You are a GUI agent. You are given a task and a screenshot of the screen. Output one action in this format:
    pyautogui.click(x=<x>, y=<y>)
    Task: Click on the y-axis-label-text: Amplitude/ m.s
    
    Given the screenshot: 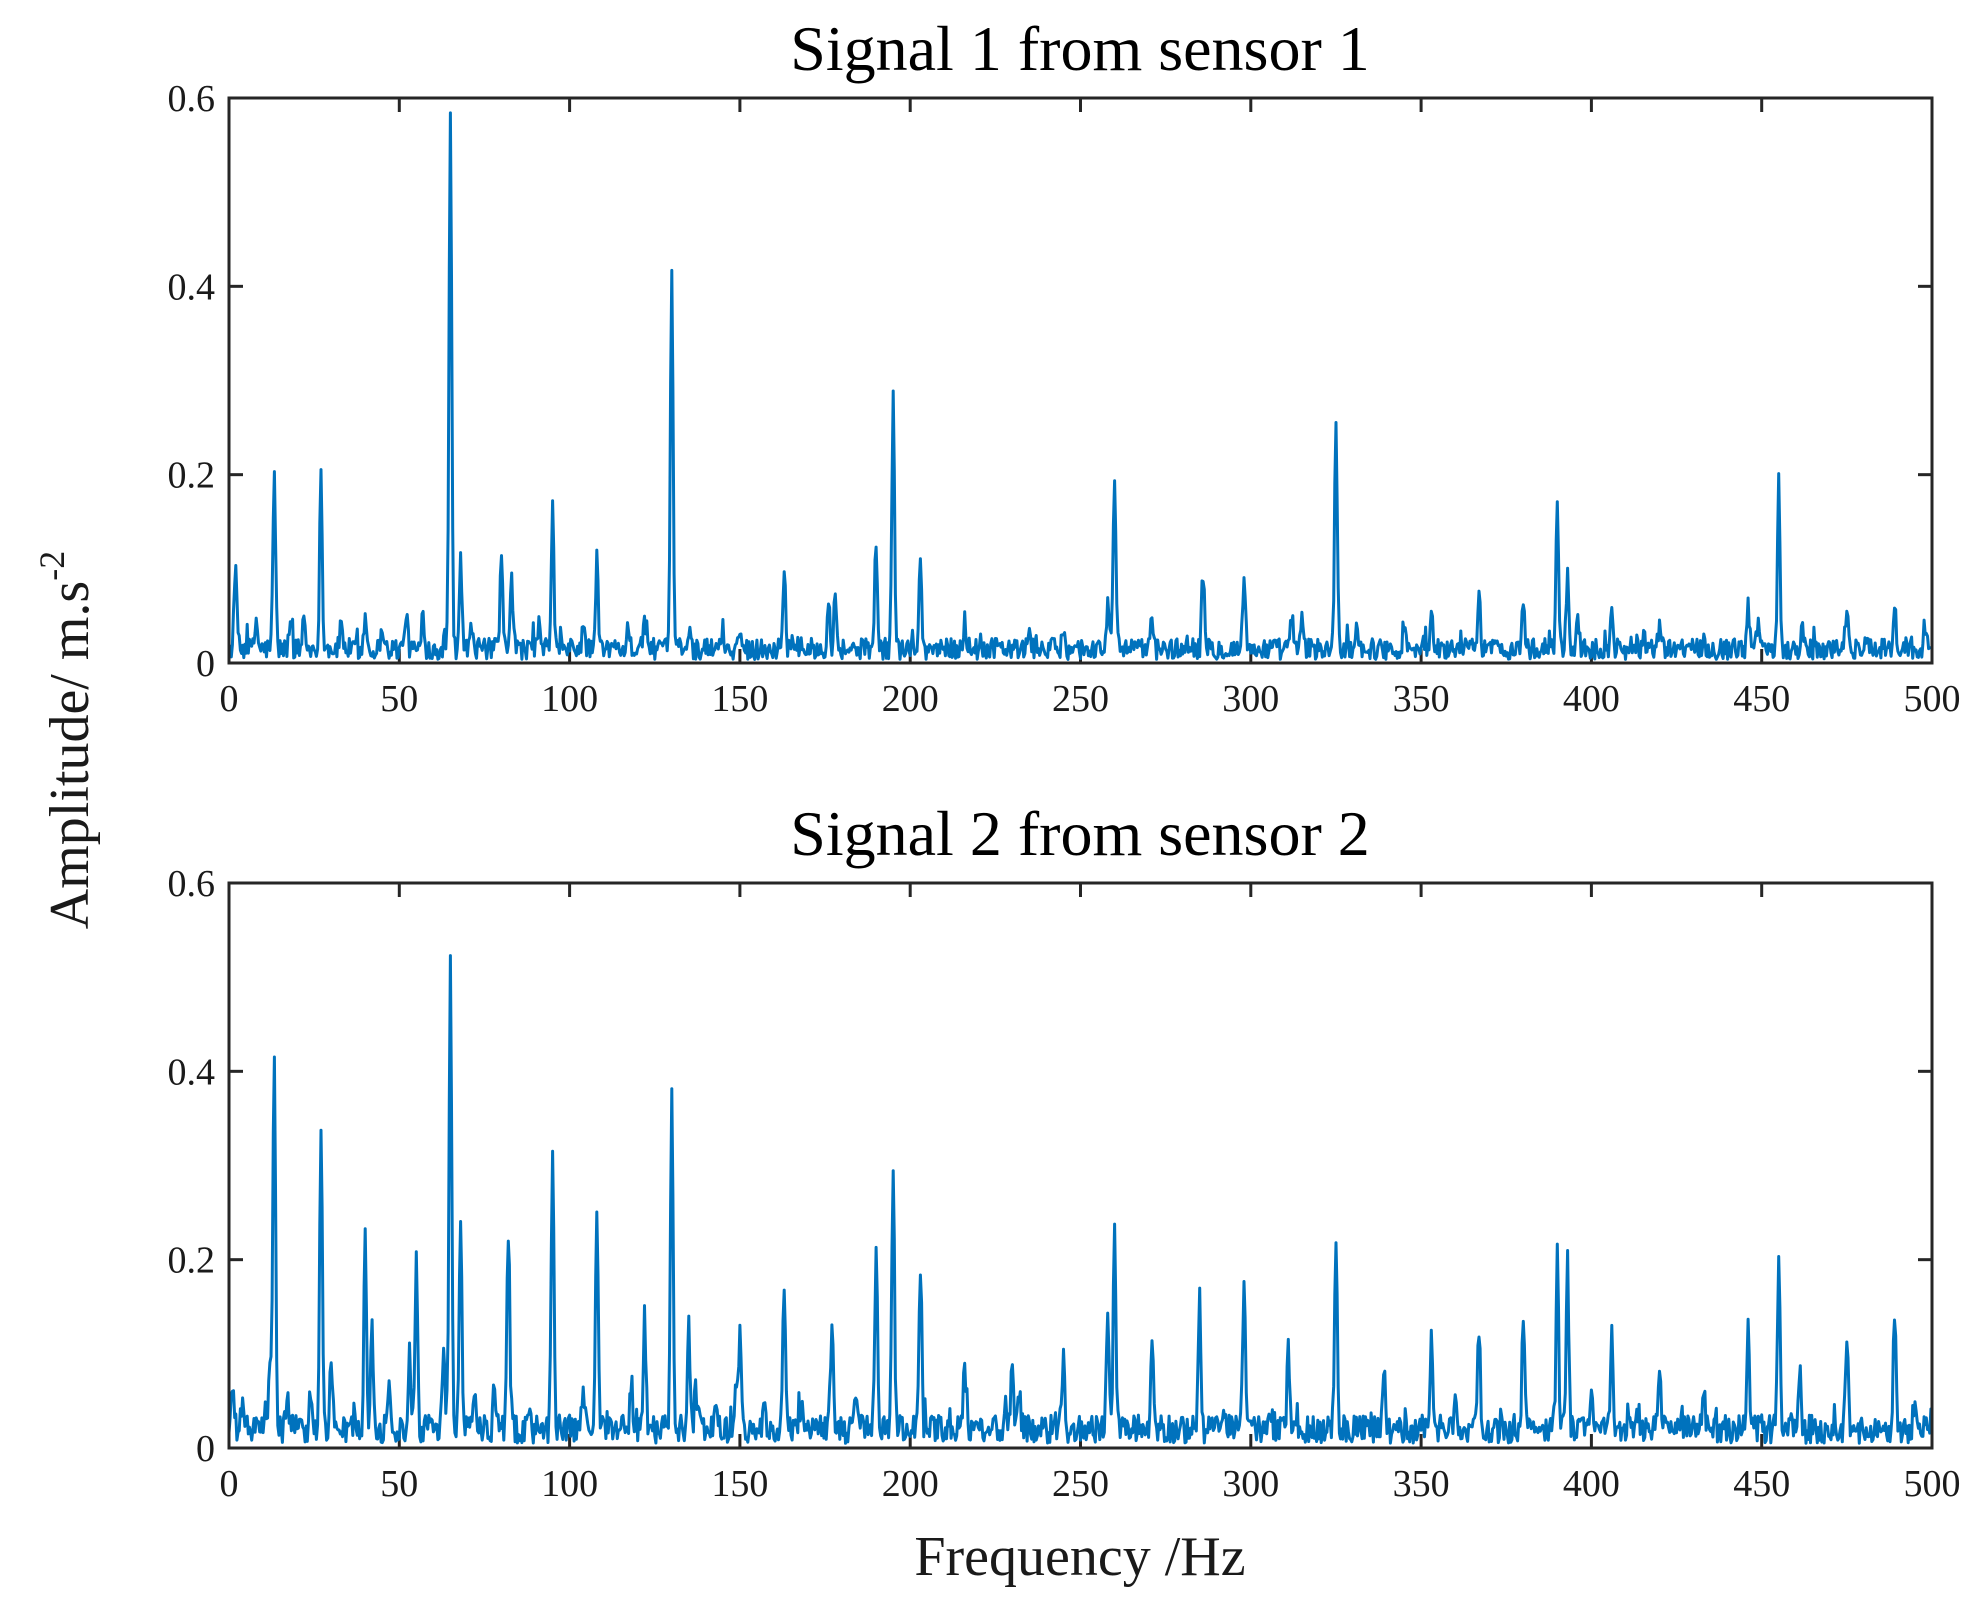 What is the action you would take?
    pyautogui.click(x=70, y=755)
    